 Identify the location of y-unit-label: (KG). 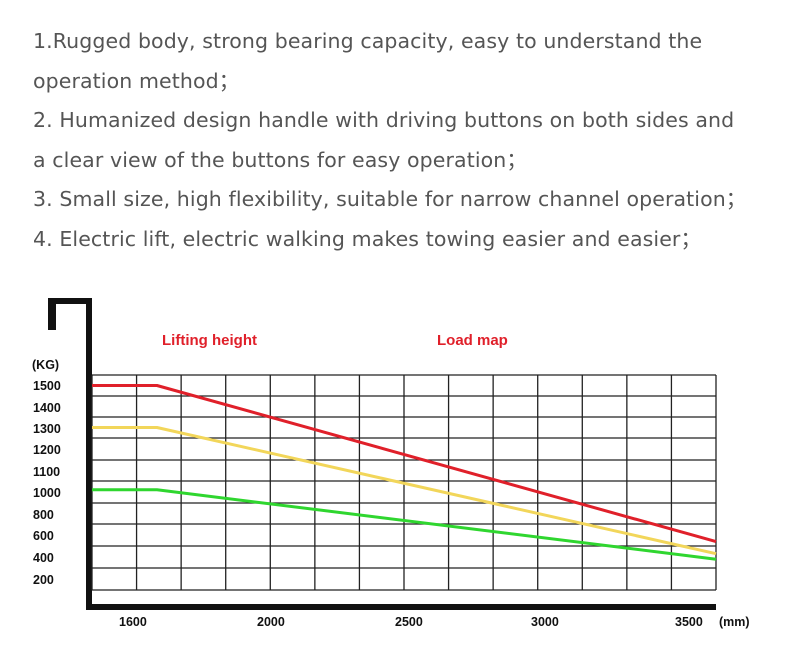
(45, 365).